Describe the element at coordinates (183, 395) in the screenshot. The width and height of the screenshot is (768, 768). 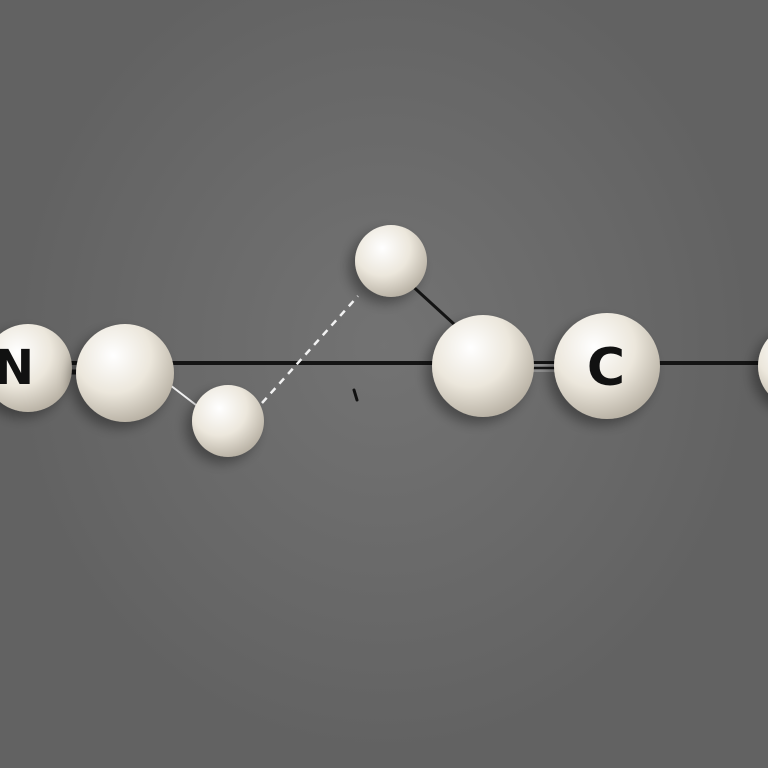
I see `bond-neighbor-to-lower` at that location.